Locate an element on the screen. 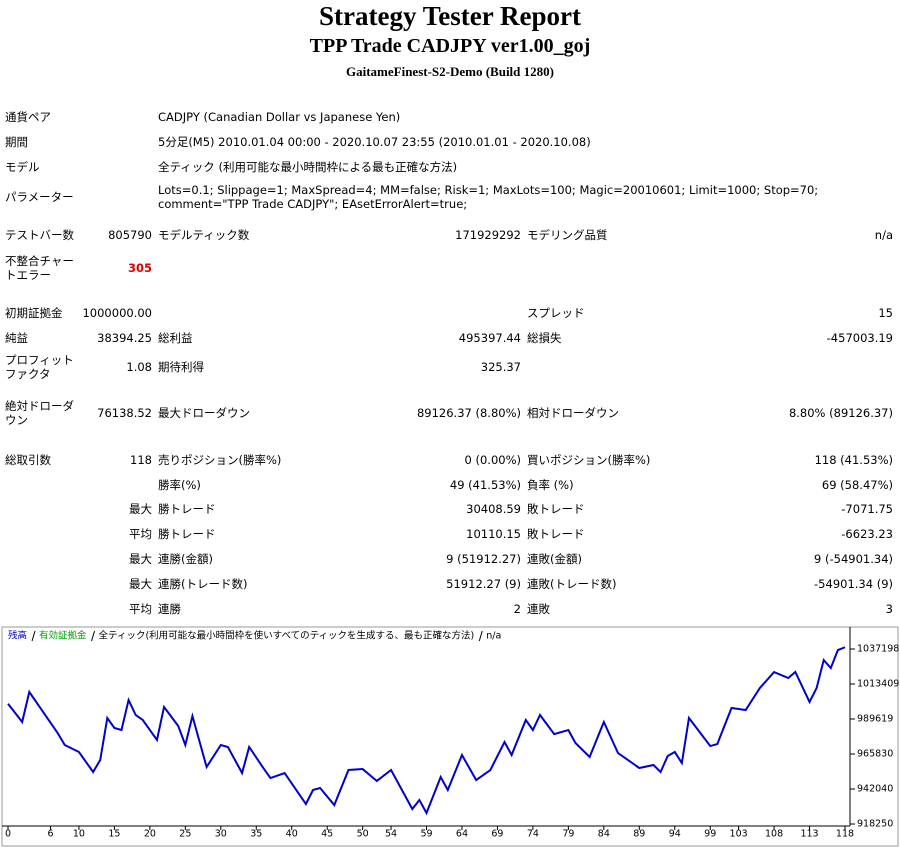 The width and height of the screenshot is (900, 848). y-tick-label: 918250 is located at coordinates (875, 824).